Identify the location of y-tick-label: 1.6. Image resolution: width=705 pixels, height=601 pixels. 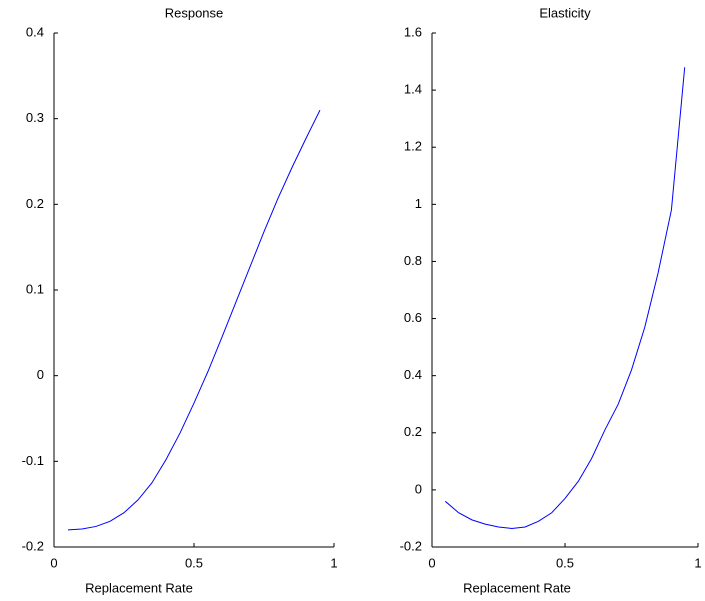
(413, 31).